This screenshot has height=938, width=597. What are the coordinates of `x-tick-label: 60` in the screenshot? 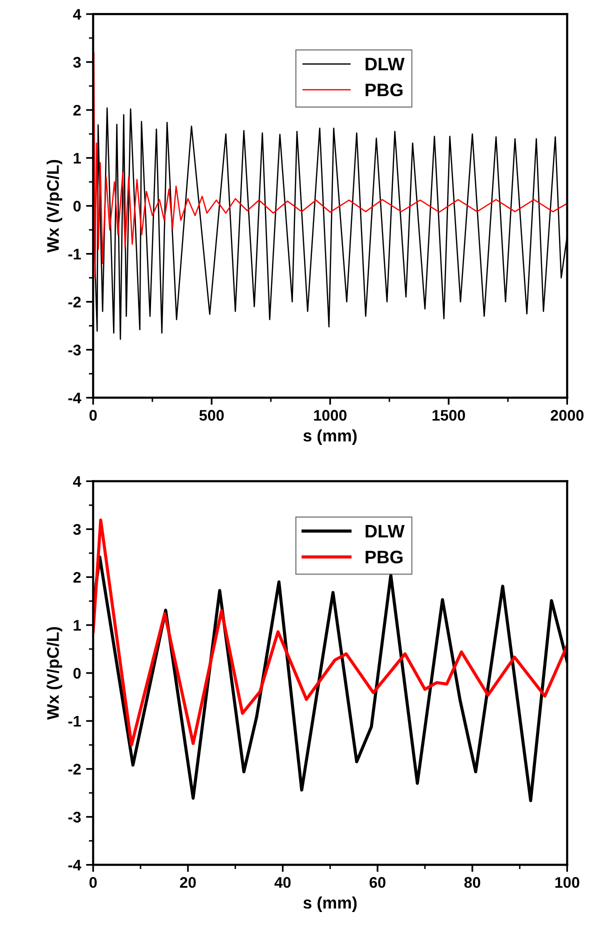 It's located at (378, 882).